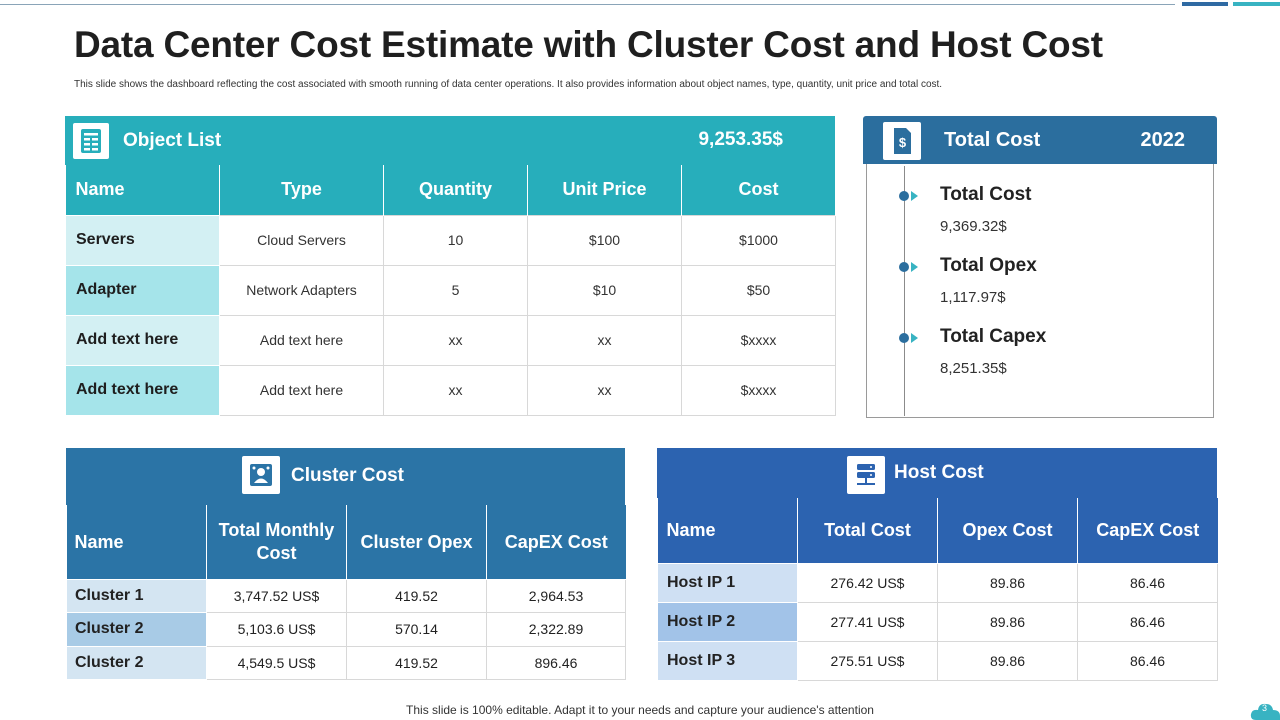  Describe the element at coordinates (301, 290) in the screenshot. I see `table-cell: Network Adapters` at that location.